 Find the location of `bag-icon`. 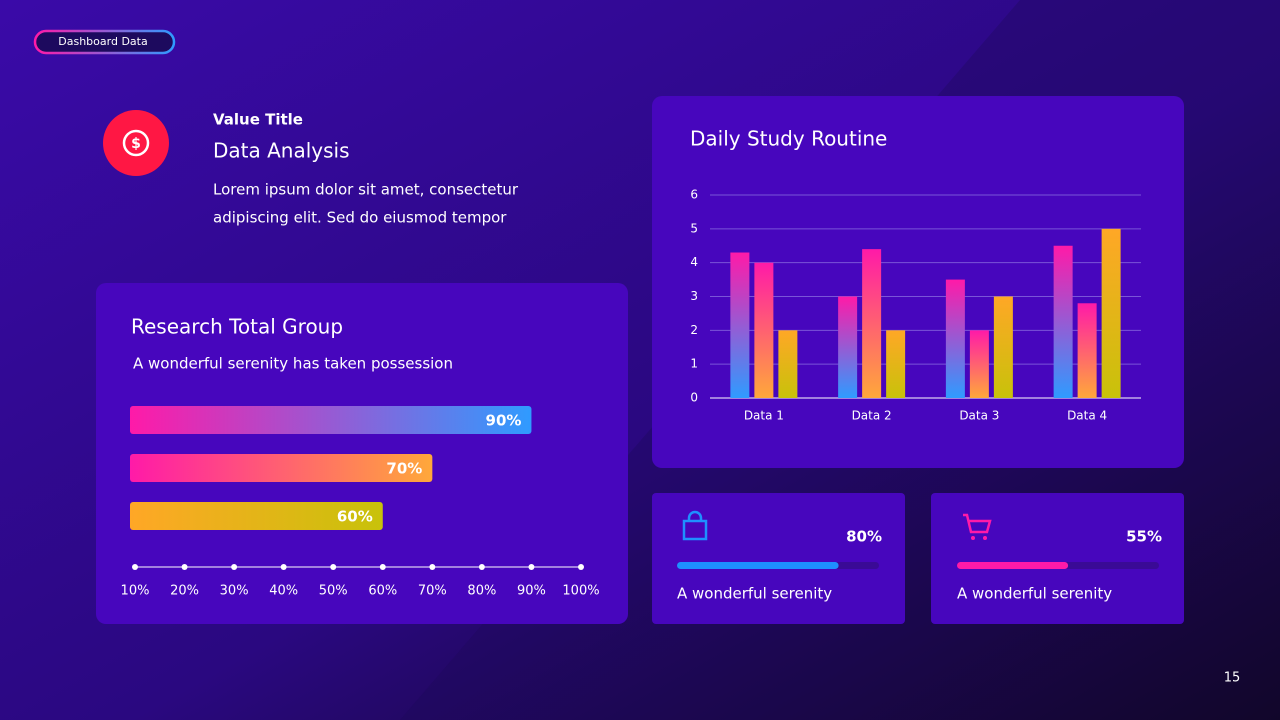

bag-icon is located at coordinates (695, 525).